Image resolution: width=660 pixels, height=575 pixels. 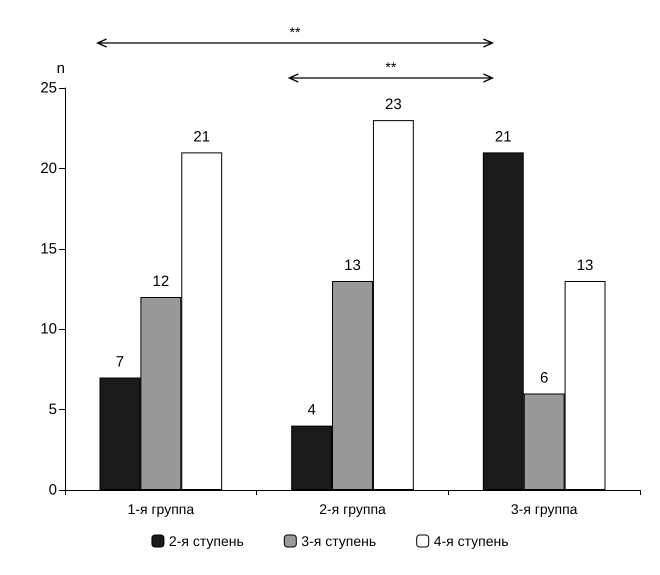 What do you see at coordinates (206, 541) in the screenshot?
I see `legend-label: 2-я ступень` at bounding box center [206, 541].